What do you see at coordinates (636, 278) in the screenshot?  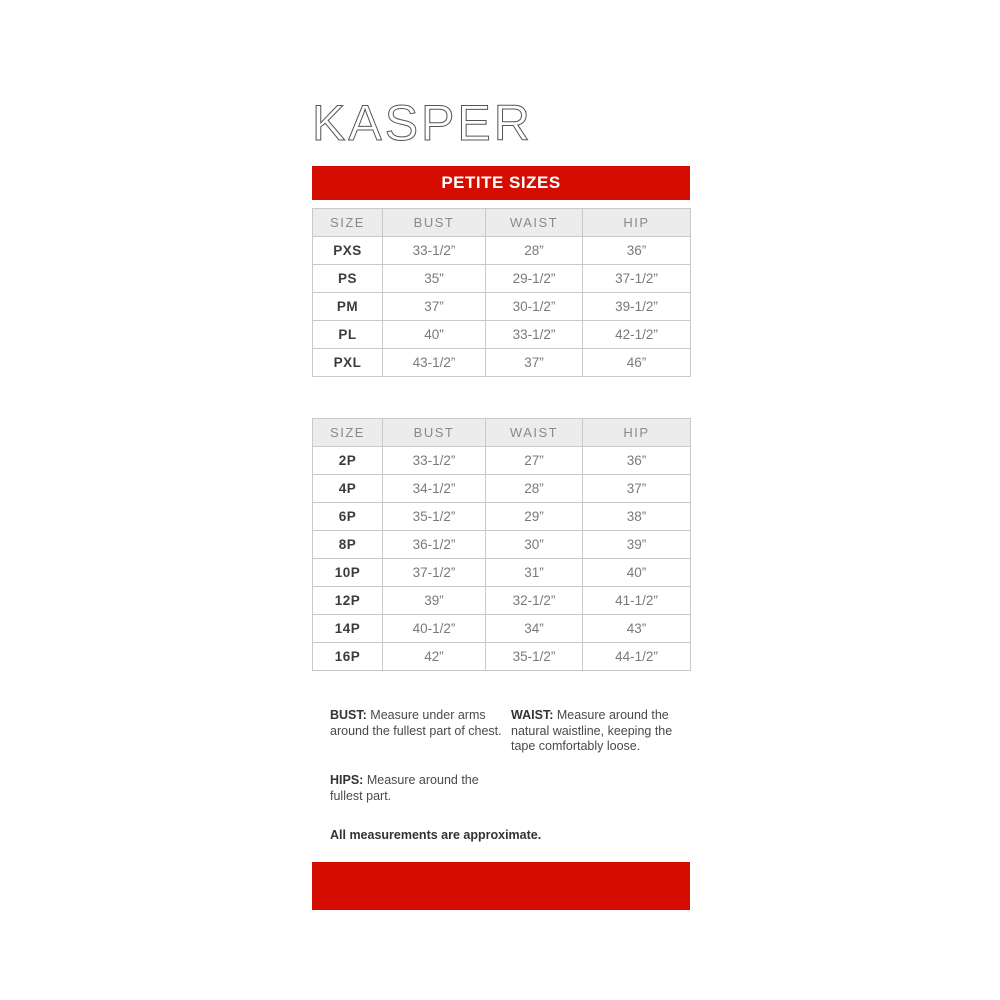 I see `hip-cell: 37-1/2”` at bounding box center [636, 278].